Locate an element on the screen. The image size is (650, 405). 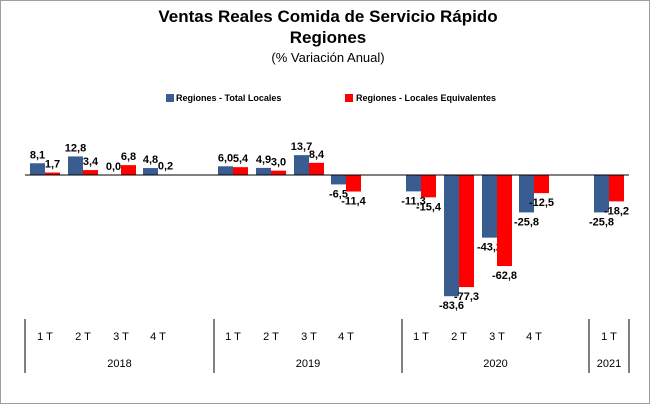
x-tick-label-3: 4 T is located at coordinates (158, 337).